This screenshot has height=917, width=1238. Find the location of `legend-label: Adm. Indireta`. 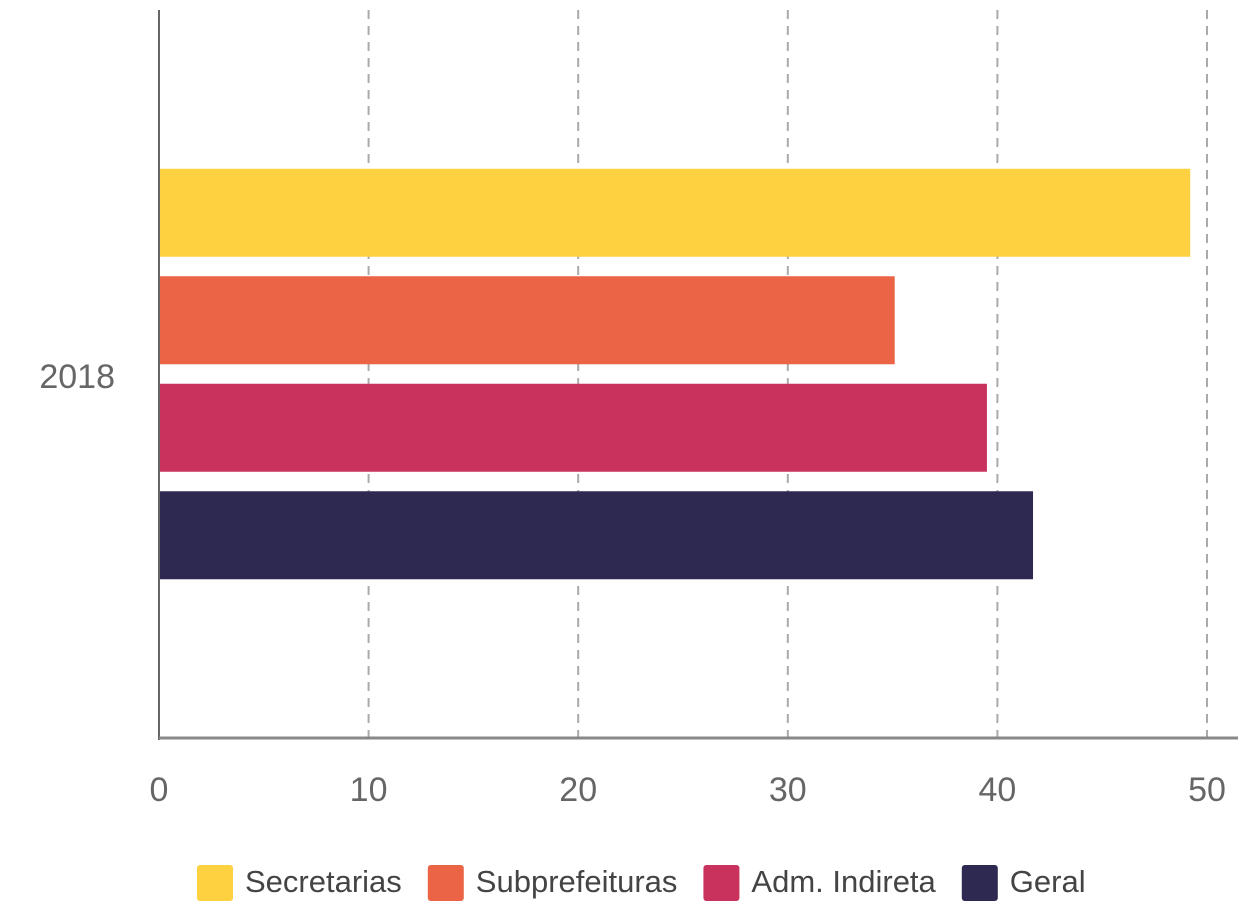

legend-label: Adm. Indireta is located at coordinates (843, 881).